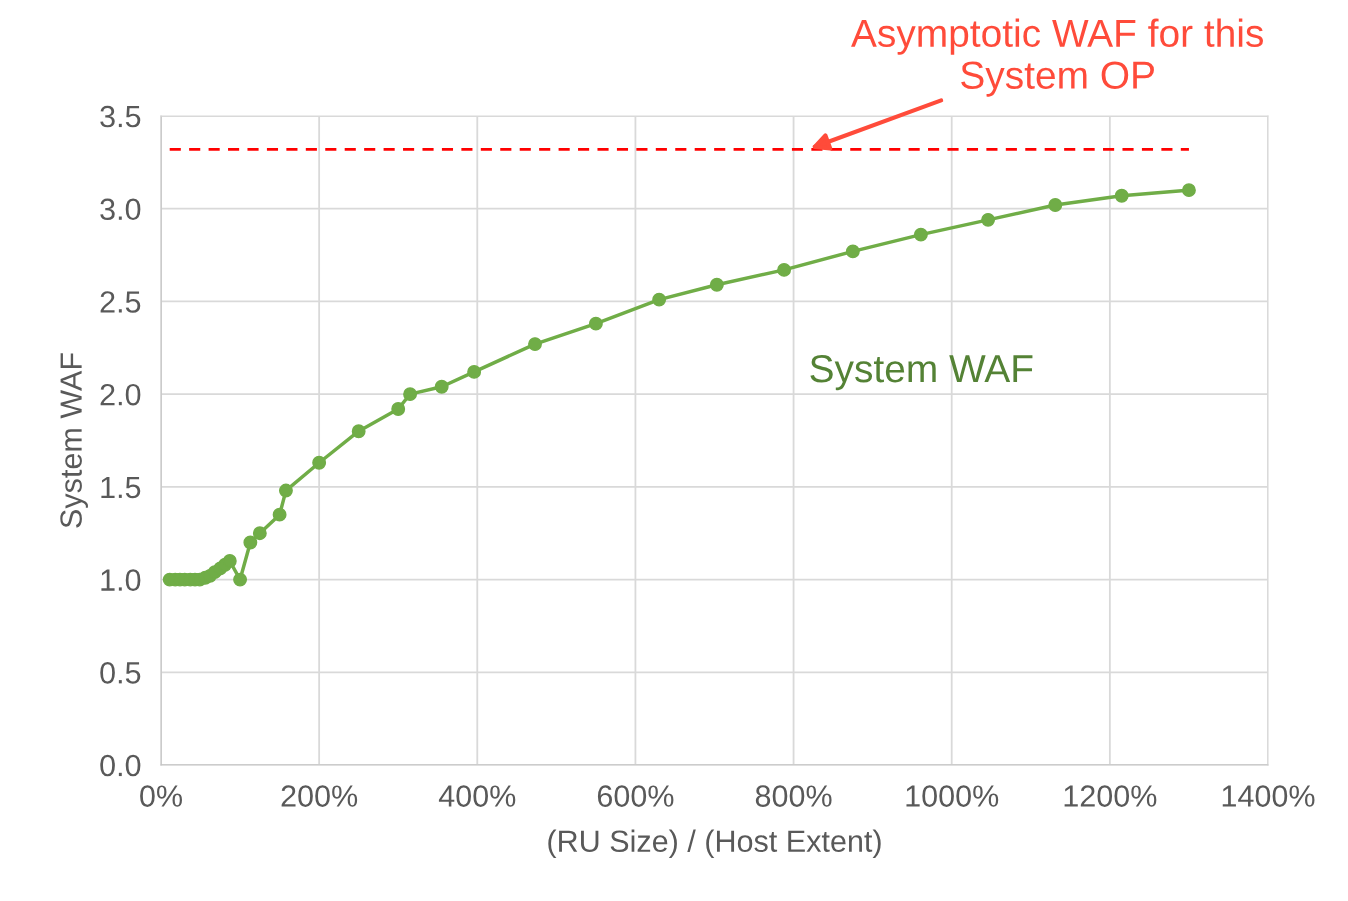 The width and height of the screenshot is (1348, 901). I want to click on y-tick-label: 2.5, so click(120, 302).